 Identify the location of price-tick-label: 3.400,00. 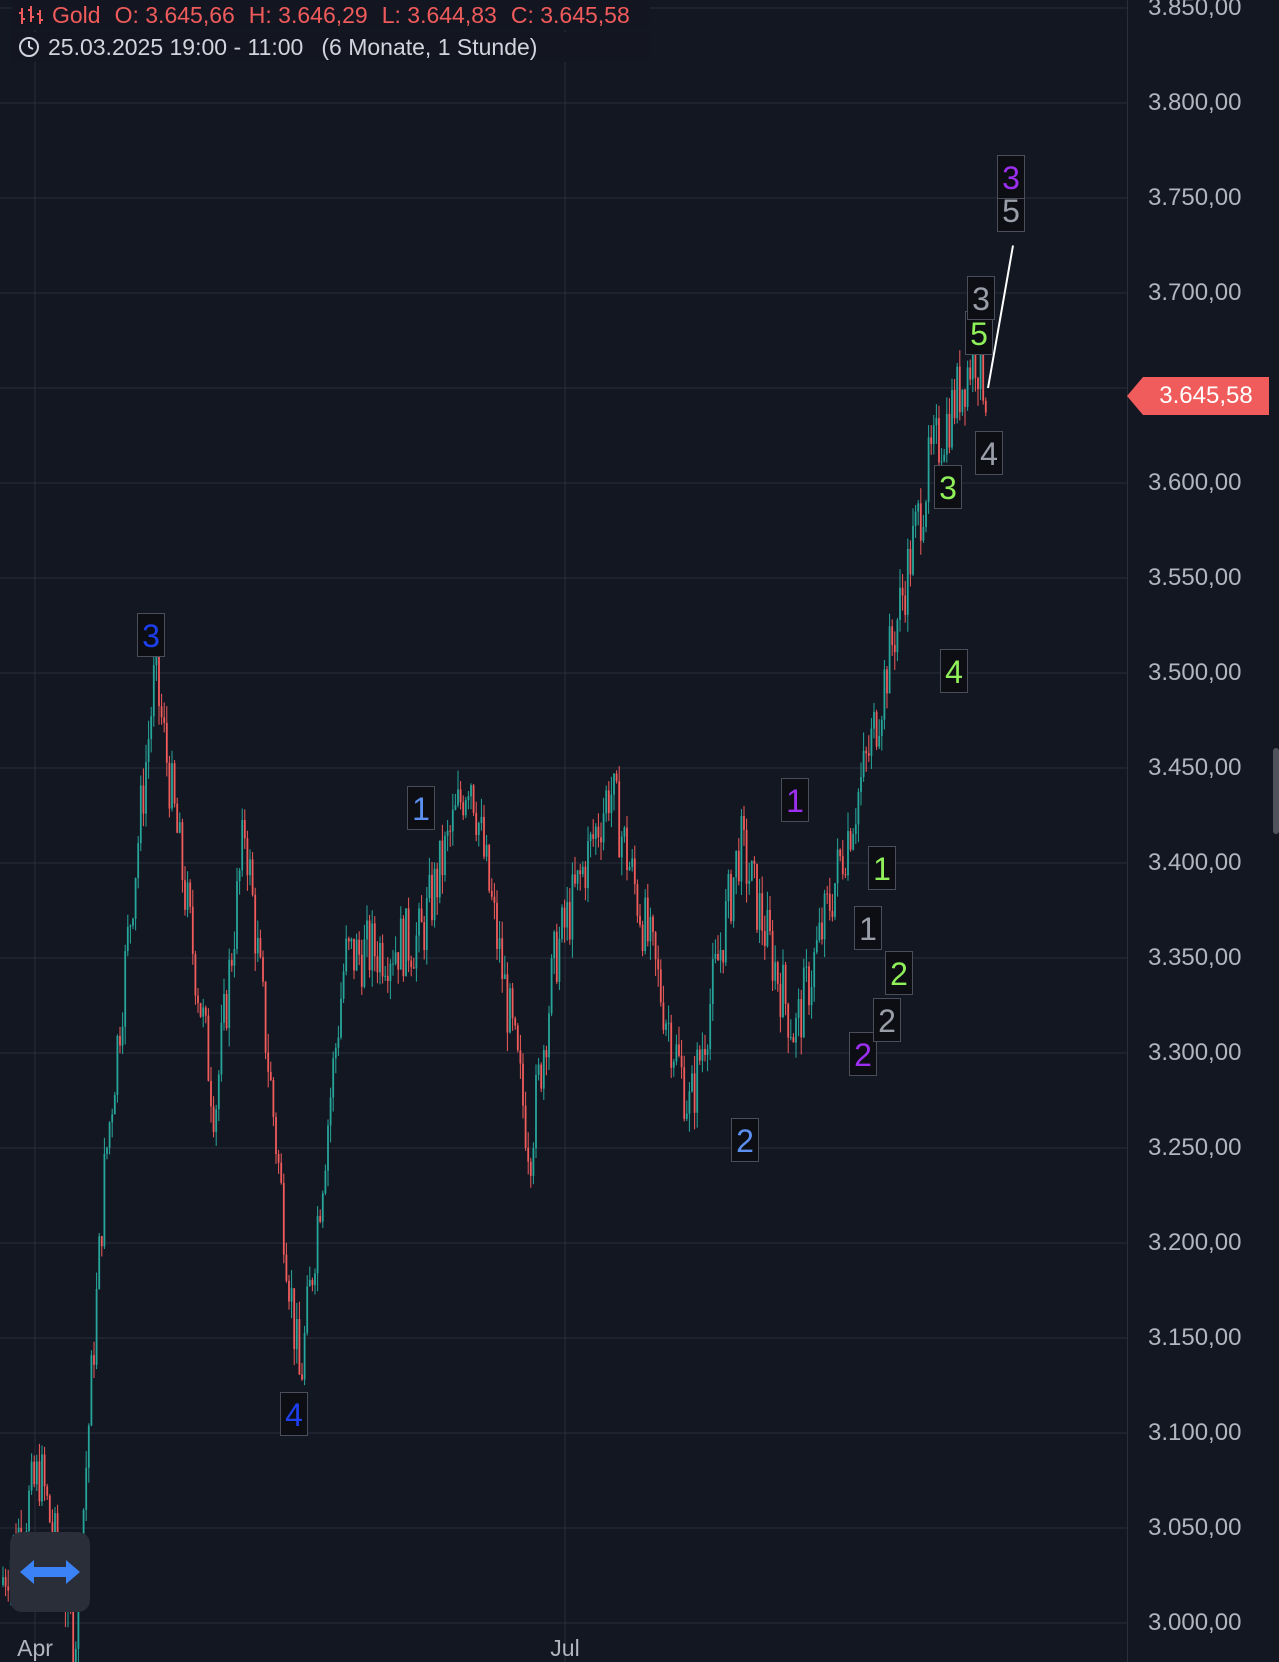
(1195, 862).